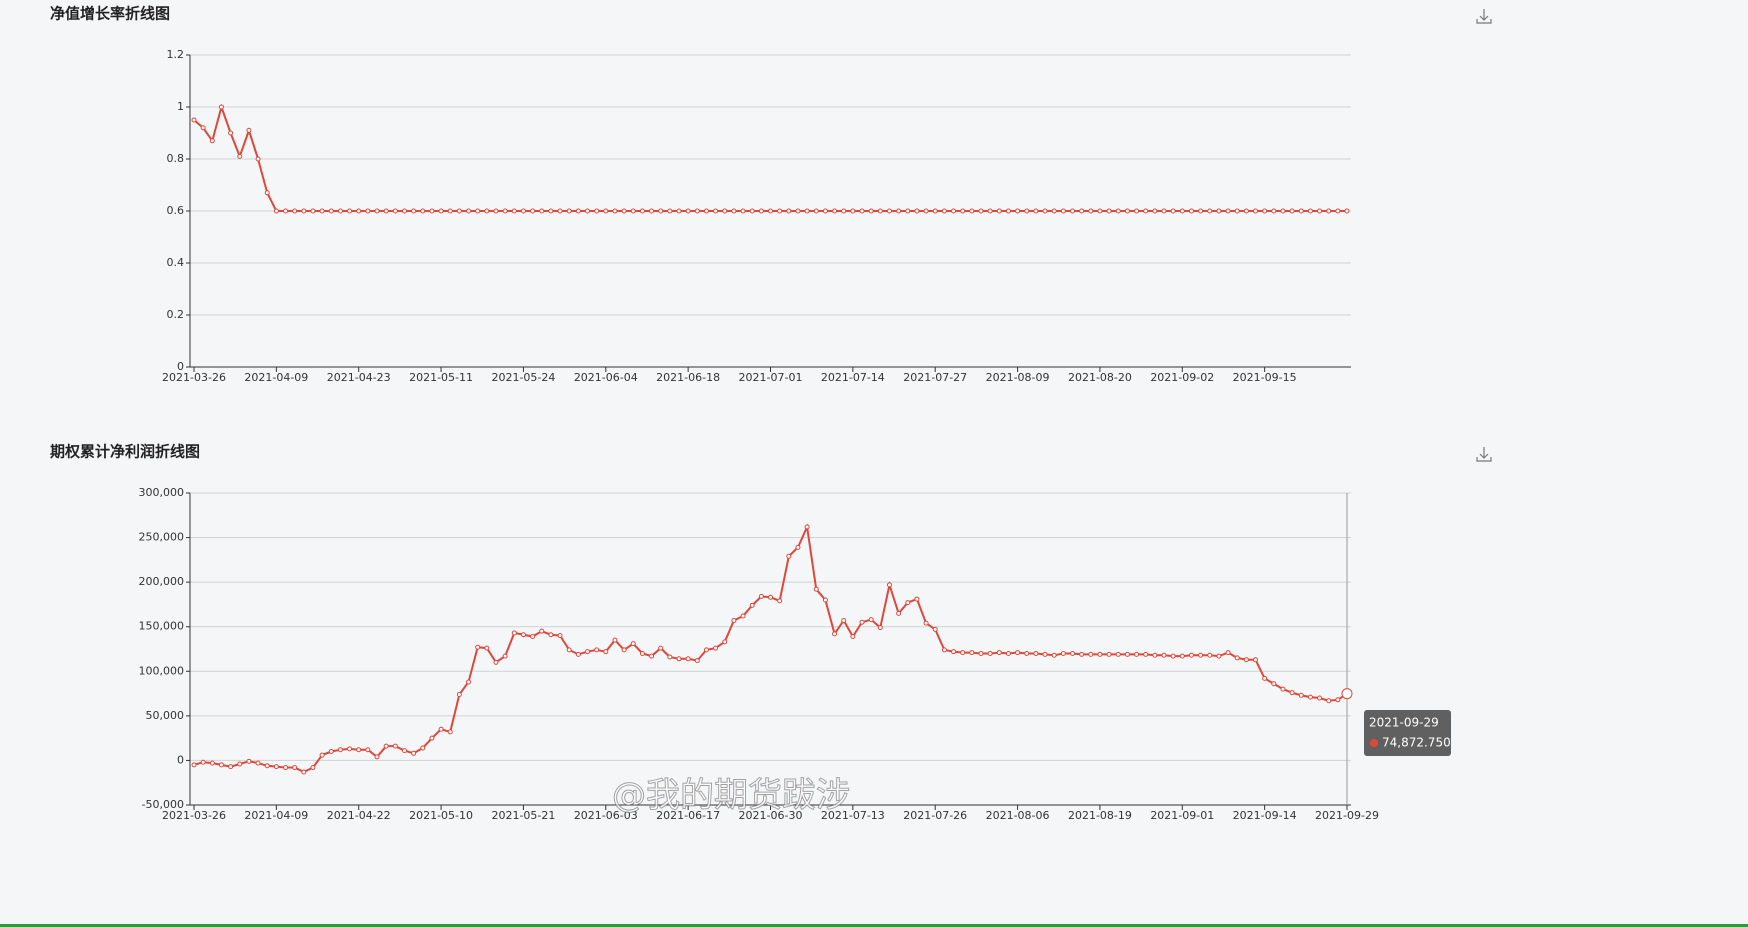 This screenshot has height=927, width=1748. Describe the element at coordinates (1407, 733) in the screenshot. I see `tooltip: 2021-09-29 74,872.750` at that location.